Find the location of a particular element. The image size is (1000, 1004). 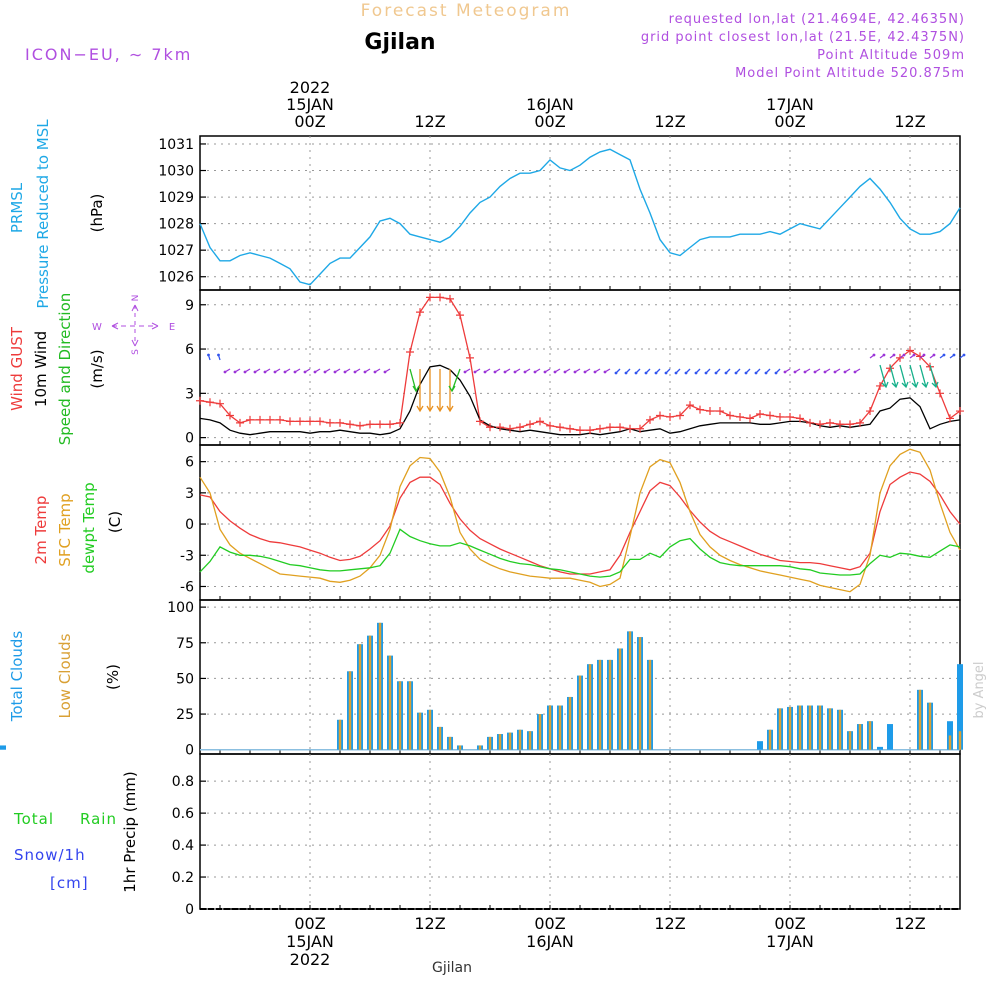

compass-s-label: S is located at coordinates (136, 352).